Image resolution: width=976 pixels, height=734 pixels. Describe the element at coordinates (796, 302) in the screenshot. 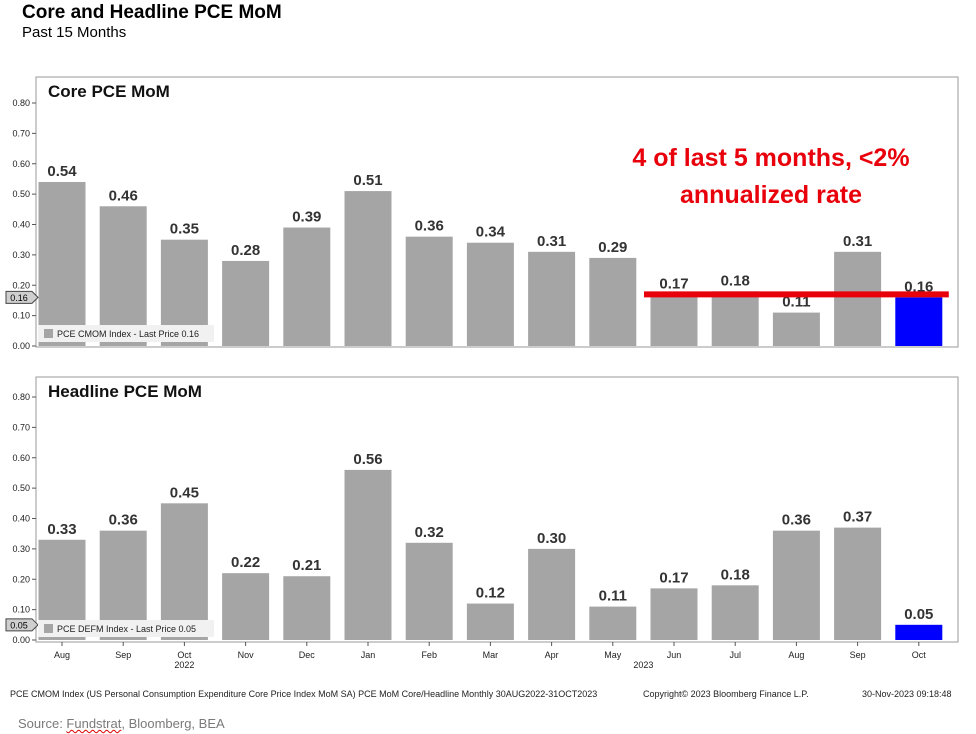

I see `core-data-label: 0.11` at that location.